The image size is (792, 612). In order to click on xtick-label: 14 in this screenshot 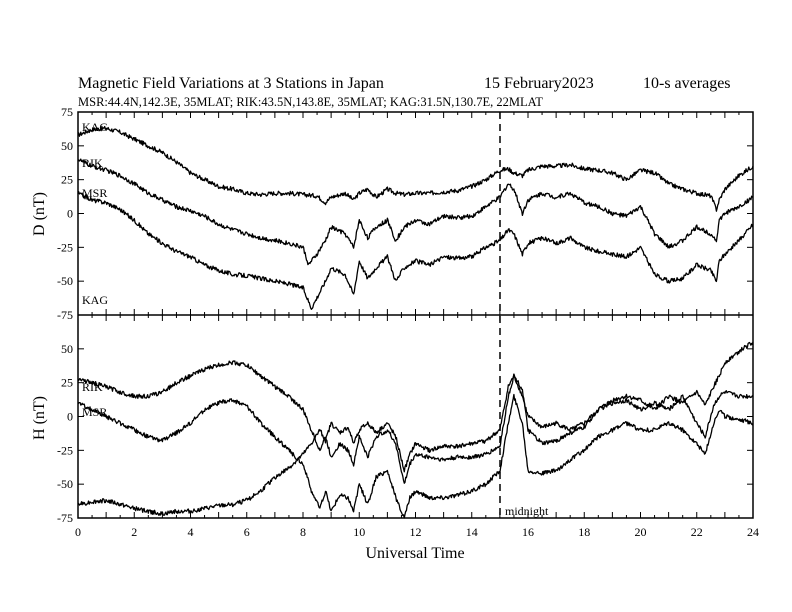, I will do `click(472, 532)`.